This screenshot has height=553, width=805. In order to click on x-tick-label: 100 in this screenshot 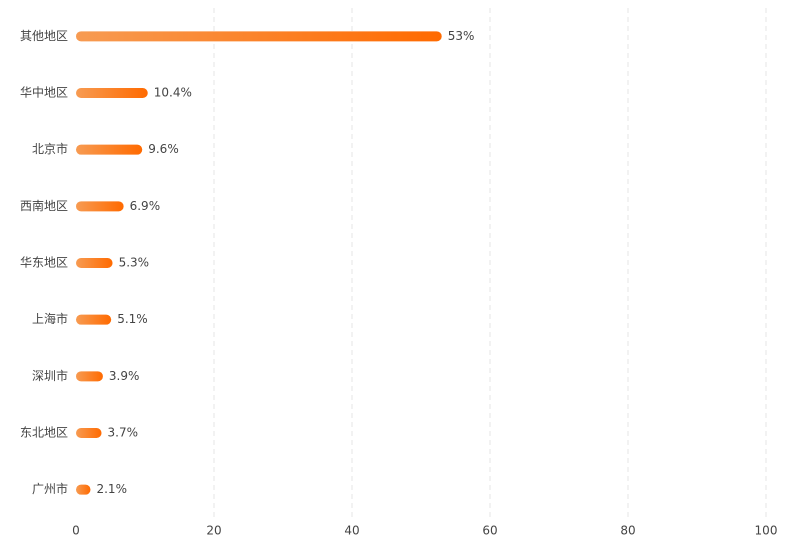, I will do `click(766, 531)`.